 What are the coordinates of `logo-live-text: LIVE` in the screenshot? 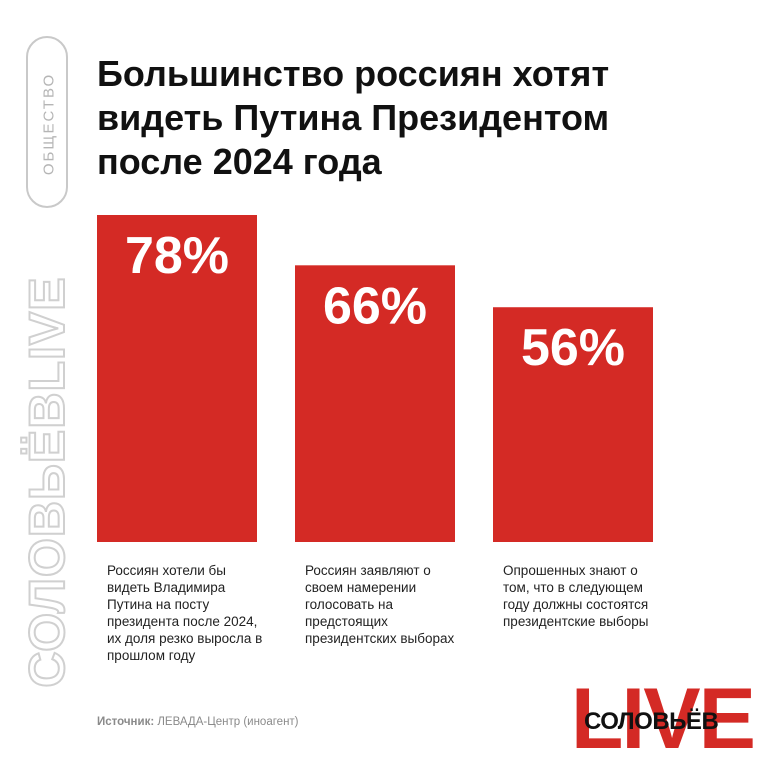 It's located at (663, 714).